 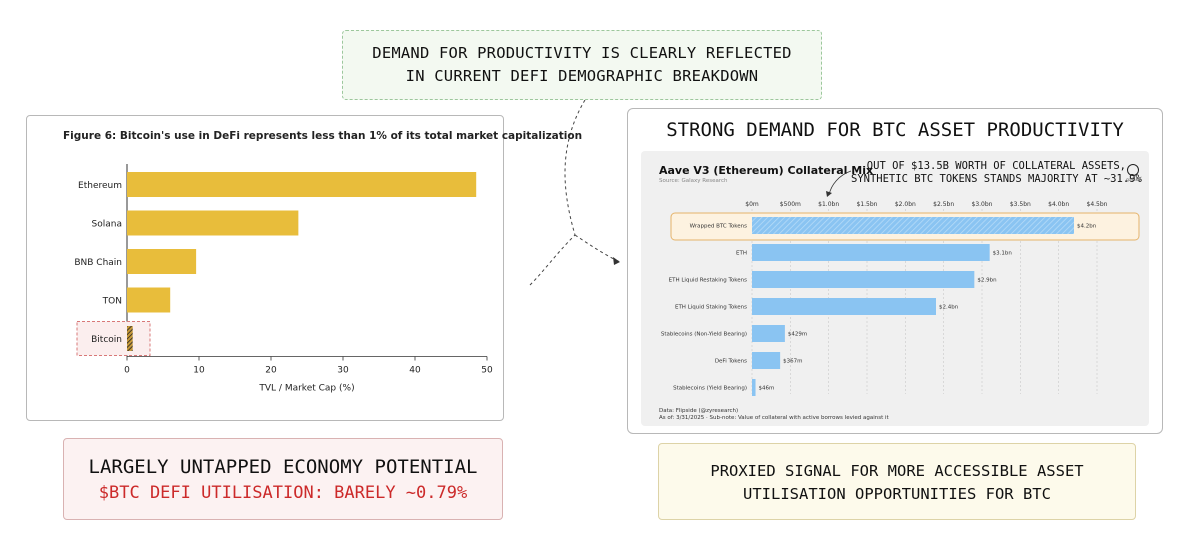 What do you see at coordinates (283, 493) in the screenshot?
I see `btc-utilisation-subtitle: $BTC DEFI UTILISATION: BARELY ~0.79%` at bounding box center [283, 493].